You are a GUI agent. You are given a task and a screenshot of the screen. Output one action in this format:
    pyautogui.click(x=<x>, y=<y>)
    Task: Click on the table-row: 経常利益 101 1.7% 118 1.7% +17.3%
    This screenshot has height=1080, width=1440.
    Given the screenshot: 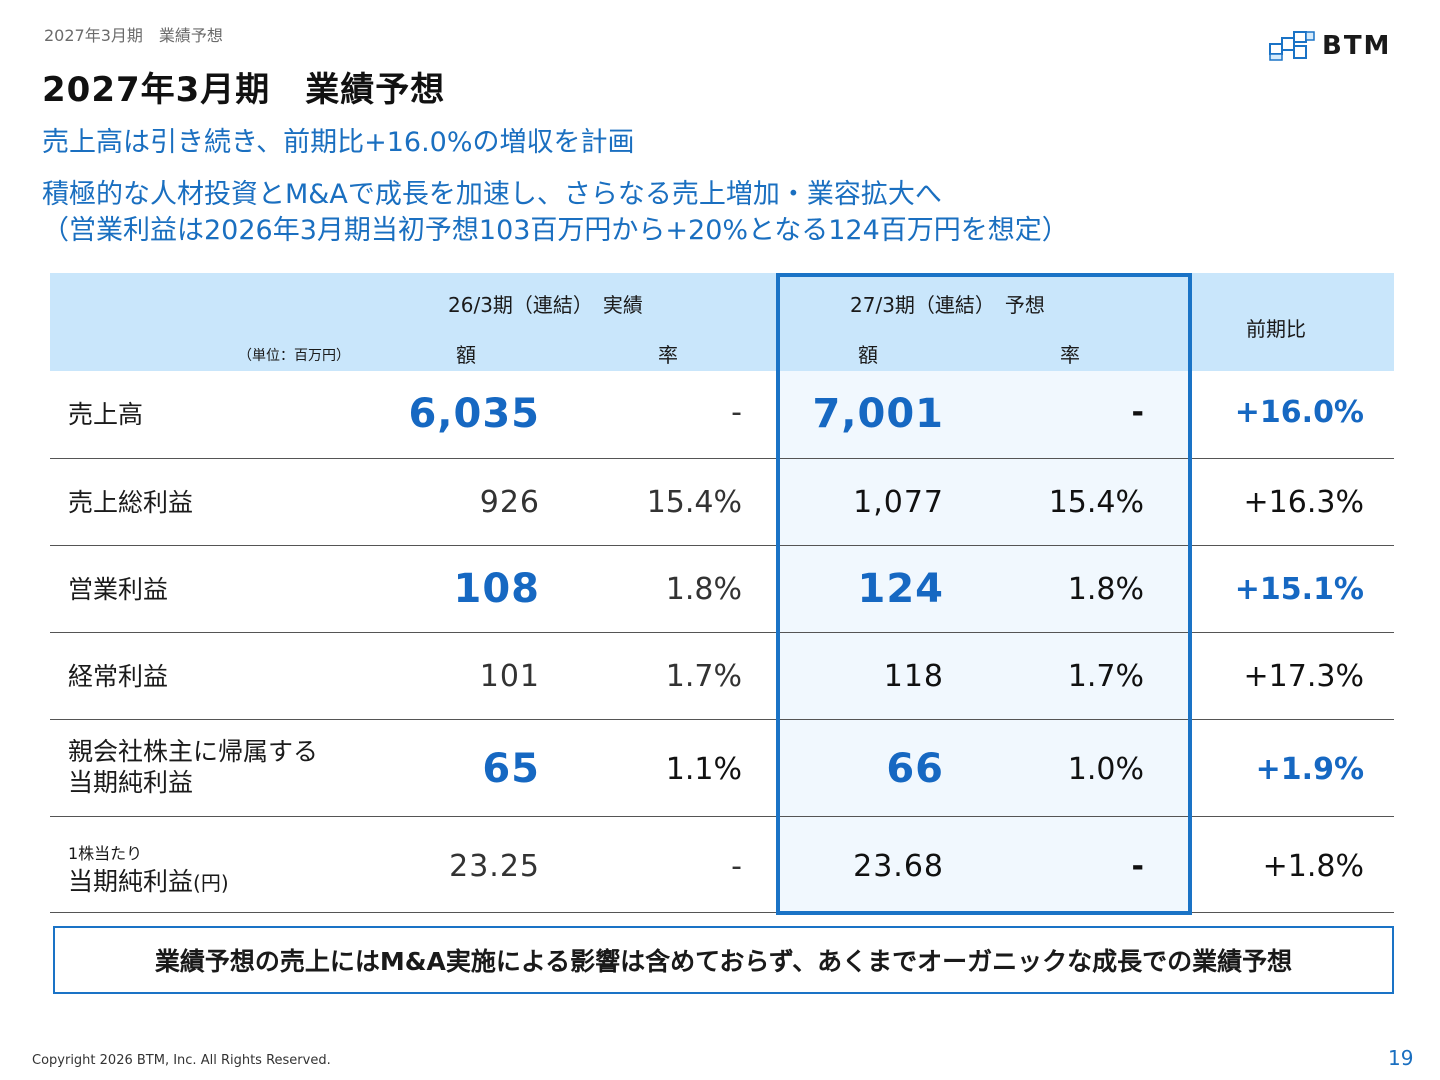 What is the action you would take?
    pyautogui.click(x=722, y=676)
    